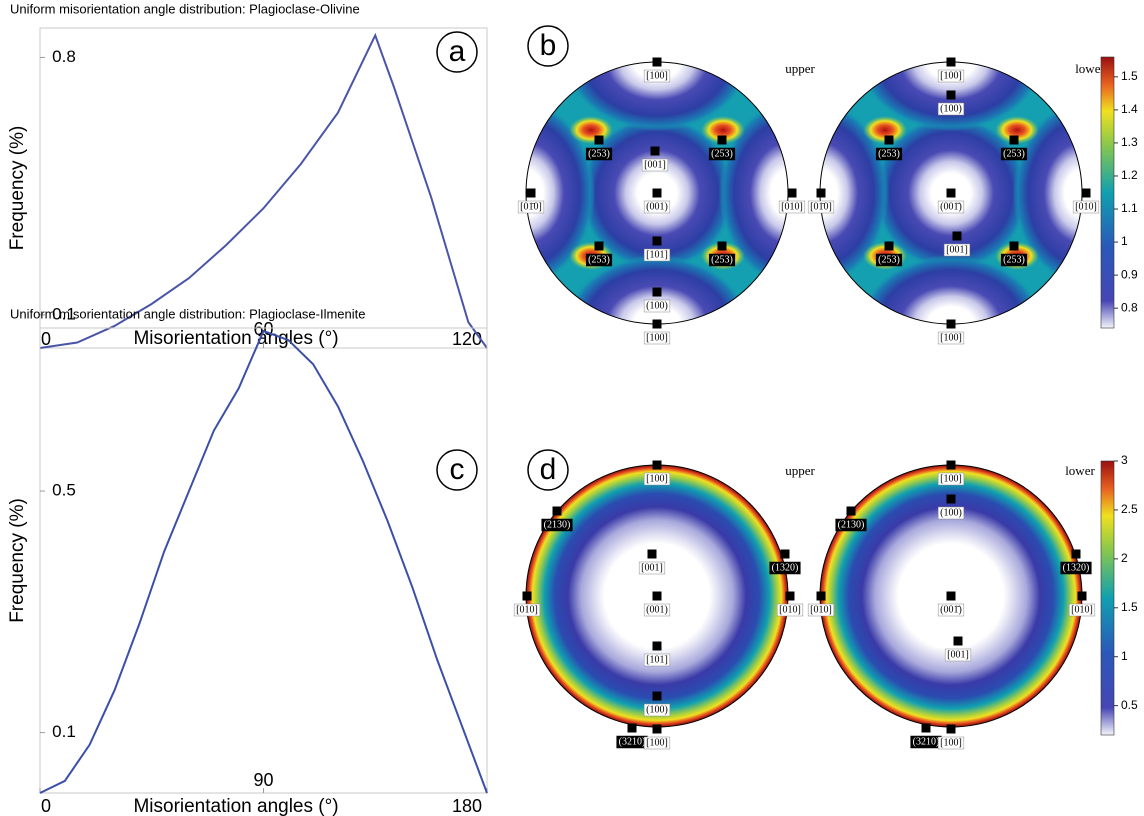 The width and height of the screenshot is (1144, 816). I want to click on panel-label: a, so click(457, 51).